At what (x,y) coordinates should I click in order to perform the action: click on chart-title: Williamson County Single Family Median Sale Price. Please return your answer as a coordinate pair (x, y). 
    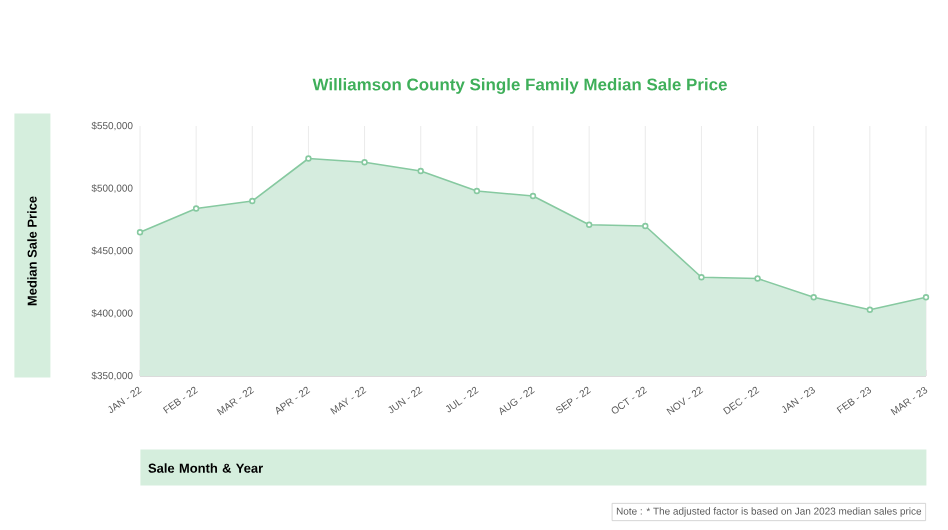
    Looking at the image, I should click on (519, 86).